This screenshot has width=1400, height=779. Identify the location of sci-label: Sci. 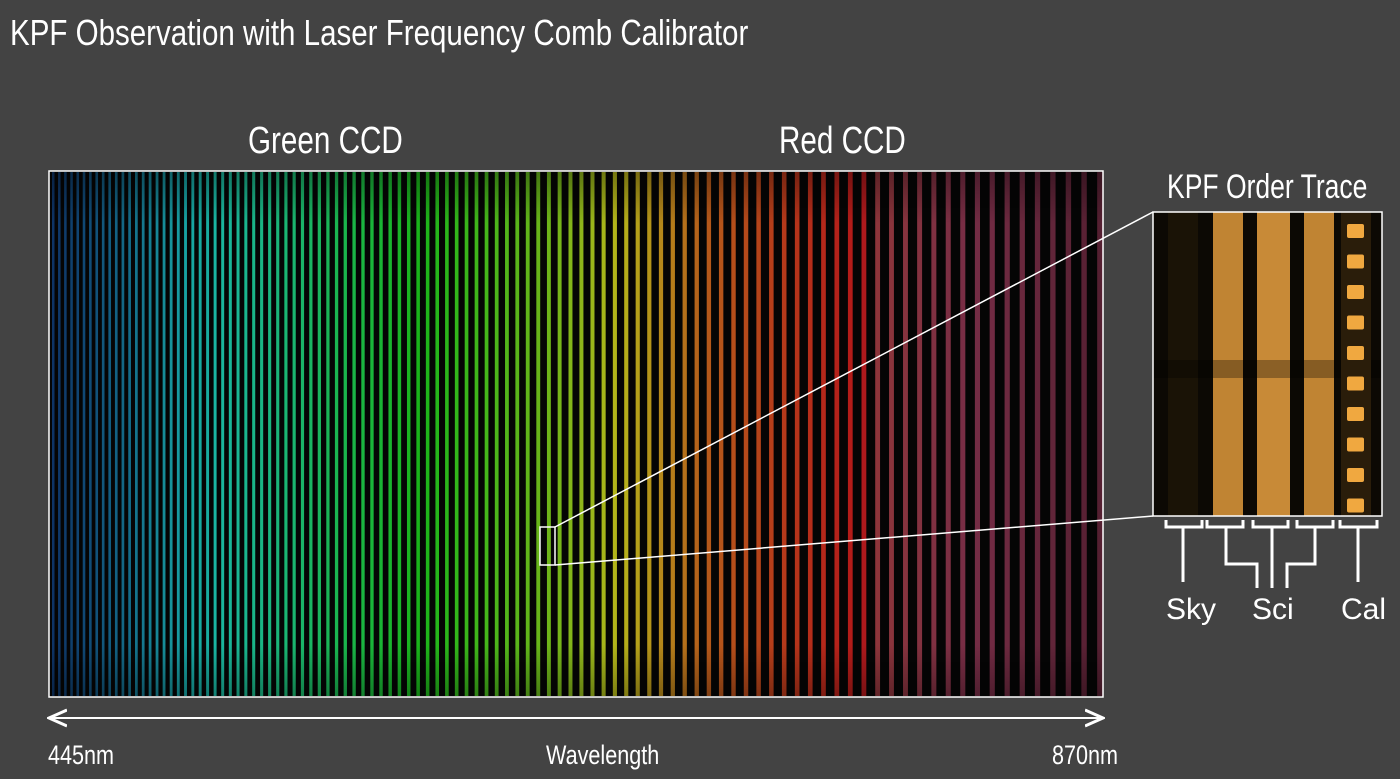
(1273, 609).